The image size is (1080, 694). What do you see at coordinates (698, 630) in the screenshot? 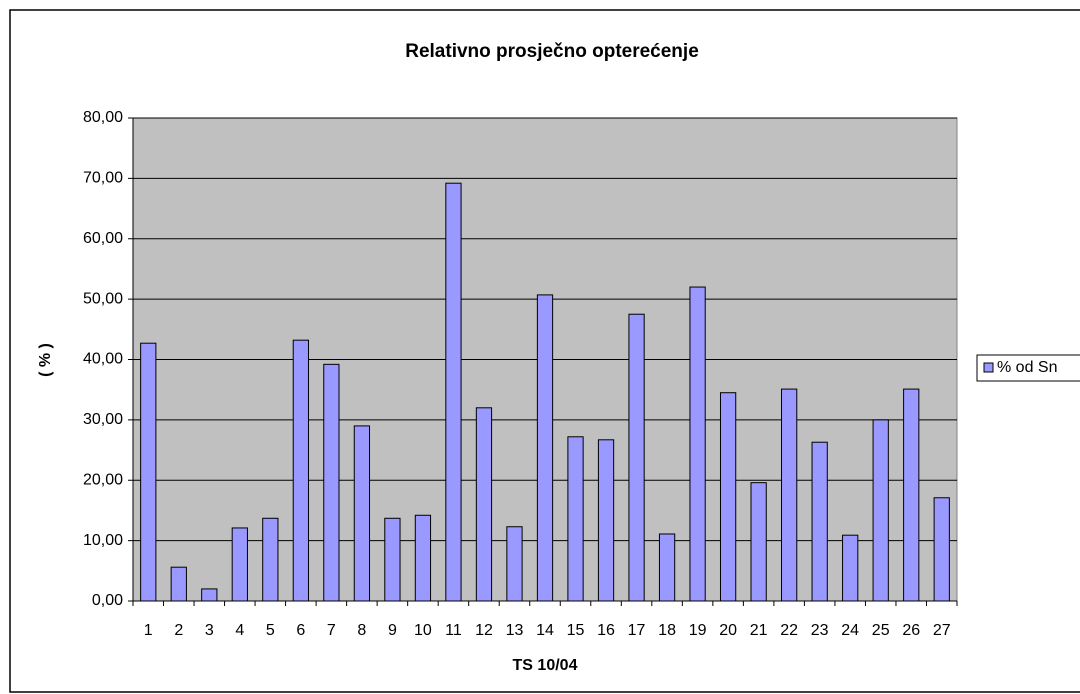
I see `x-tick-label: 19` at bounding box center [698, 630].